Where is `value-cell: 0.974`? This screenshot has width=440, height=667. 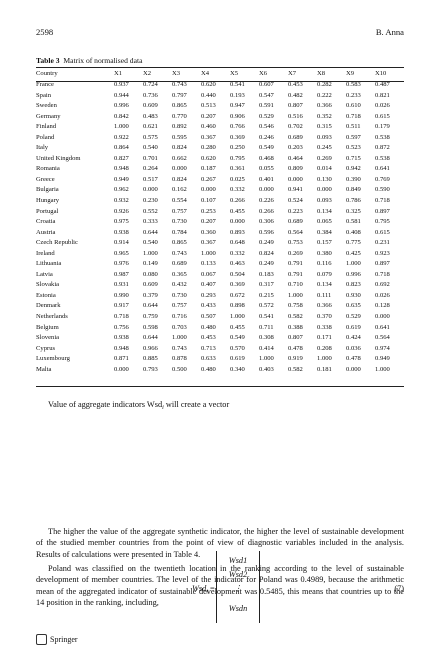
value-cell: 0.974 is located at coordinates (382, 348).